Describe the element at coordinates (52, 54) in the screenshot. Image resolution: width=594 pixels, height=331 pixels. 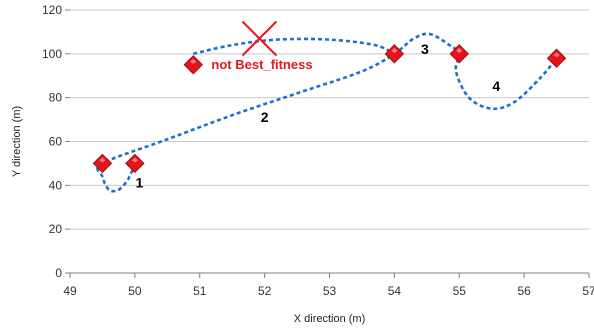
I see `y-tick-label: 100` at that location.